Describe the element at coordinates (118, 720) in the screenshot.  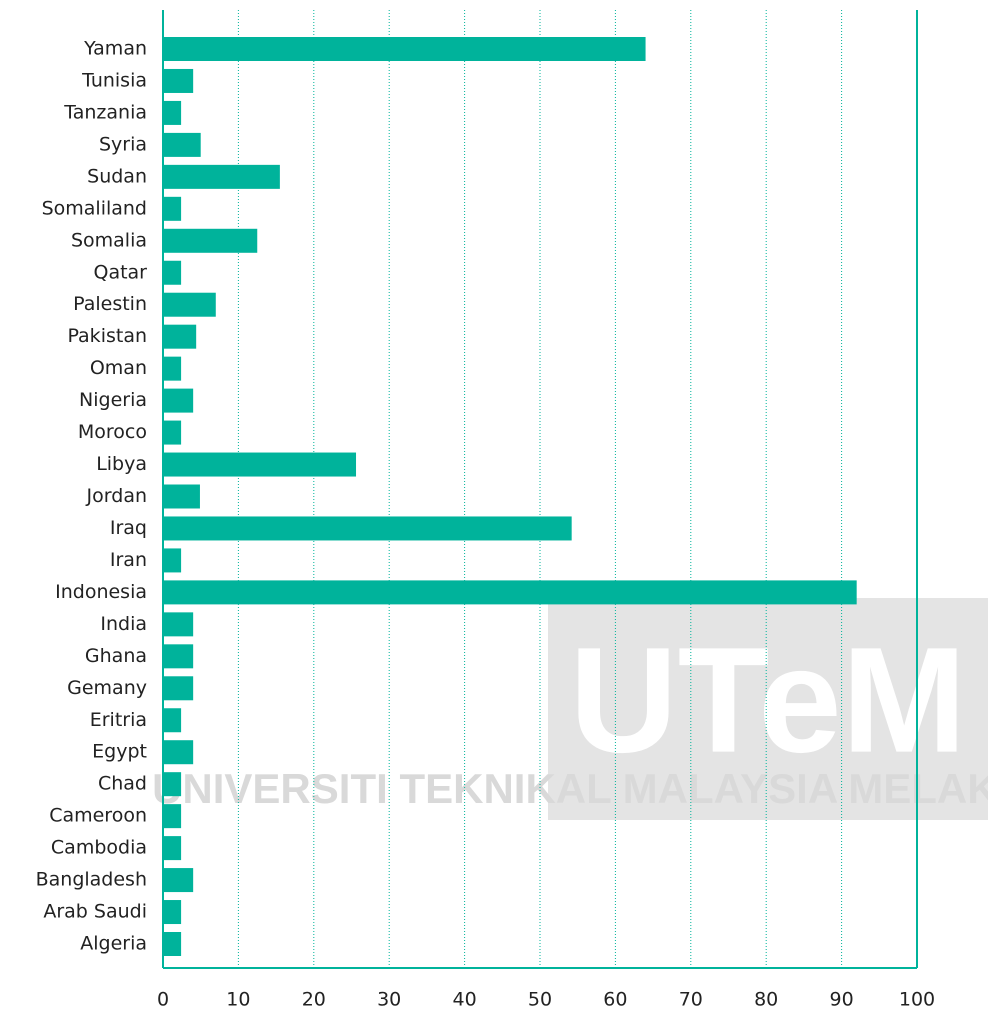
I see `y-tick-label: Eritria` at that location.